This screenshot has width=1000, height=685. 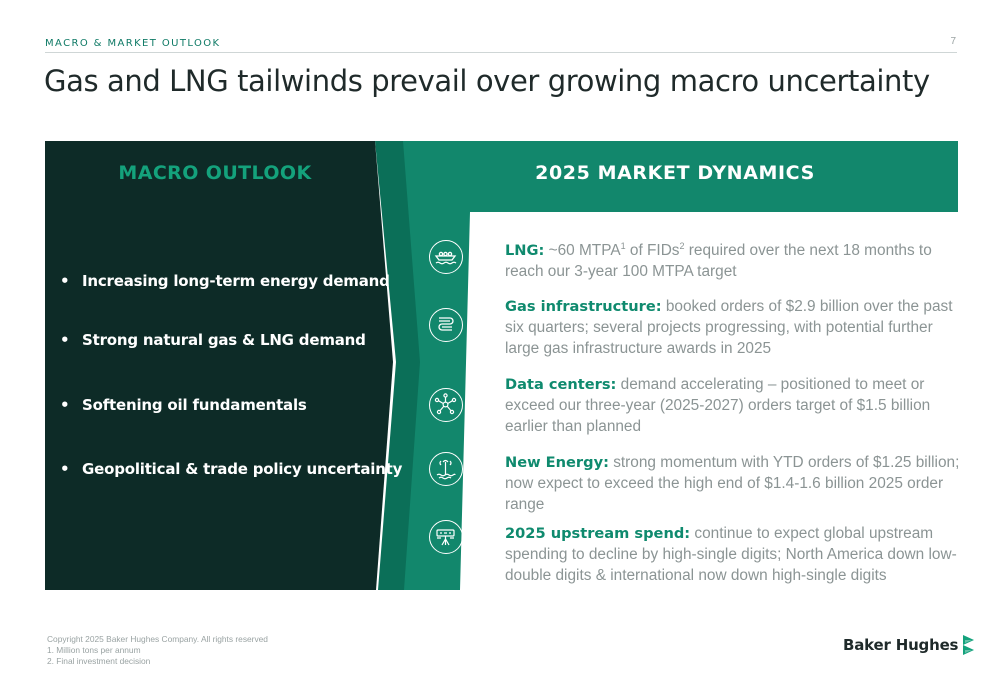 I want to click on footnote-ref: 1, so click(x=623, y=245).